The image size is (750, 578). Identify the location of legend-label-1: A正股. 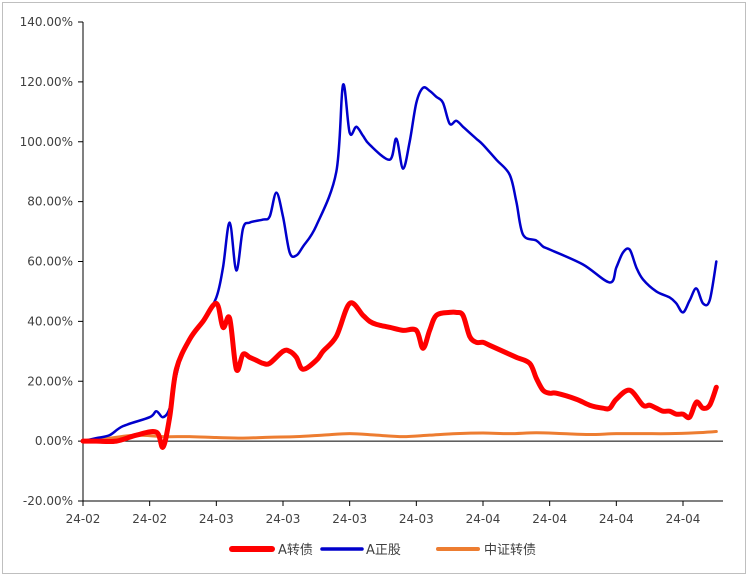
(383, 550).